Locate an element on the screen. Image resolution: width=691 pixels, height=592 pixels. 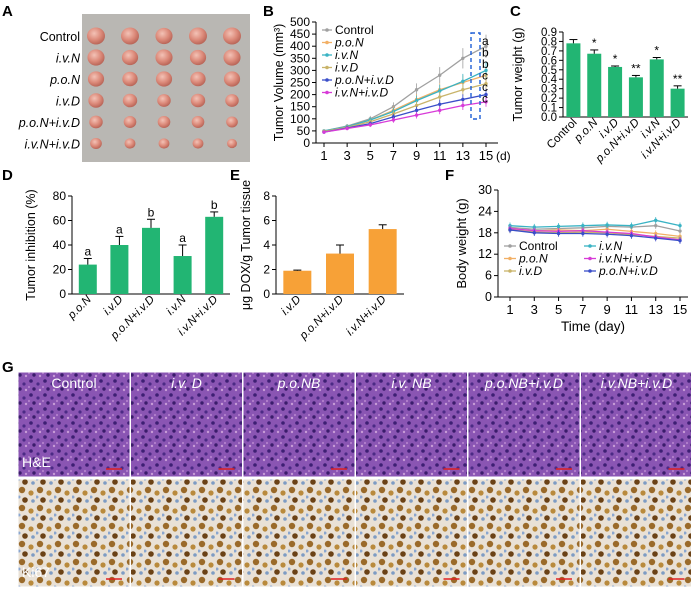
y-axis-title: Tumor weight (g) is located at coordinates (518, 74).